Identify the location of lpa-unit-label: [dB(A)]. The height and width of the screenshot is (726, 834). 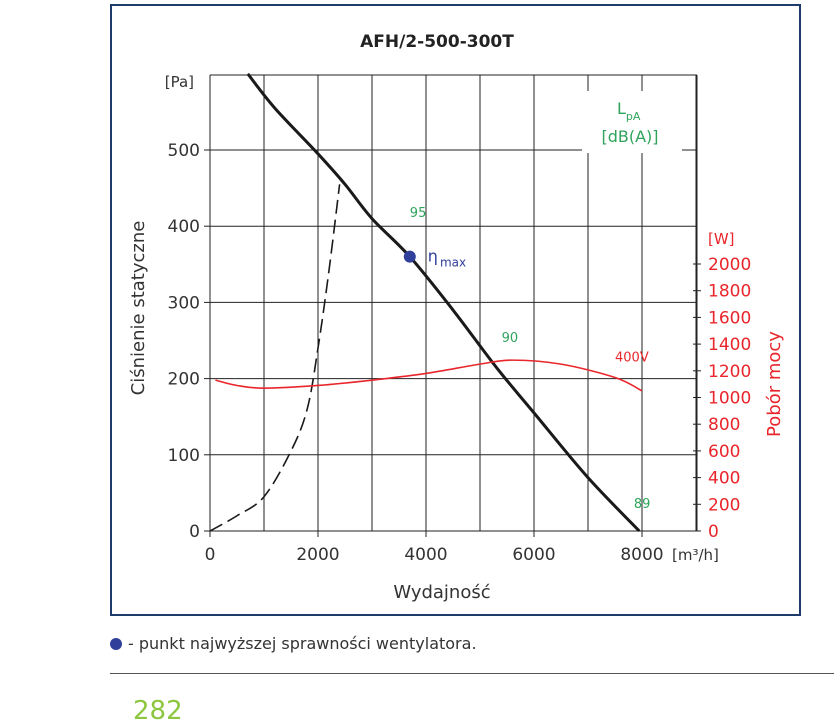
(629, 136).